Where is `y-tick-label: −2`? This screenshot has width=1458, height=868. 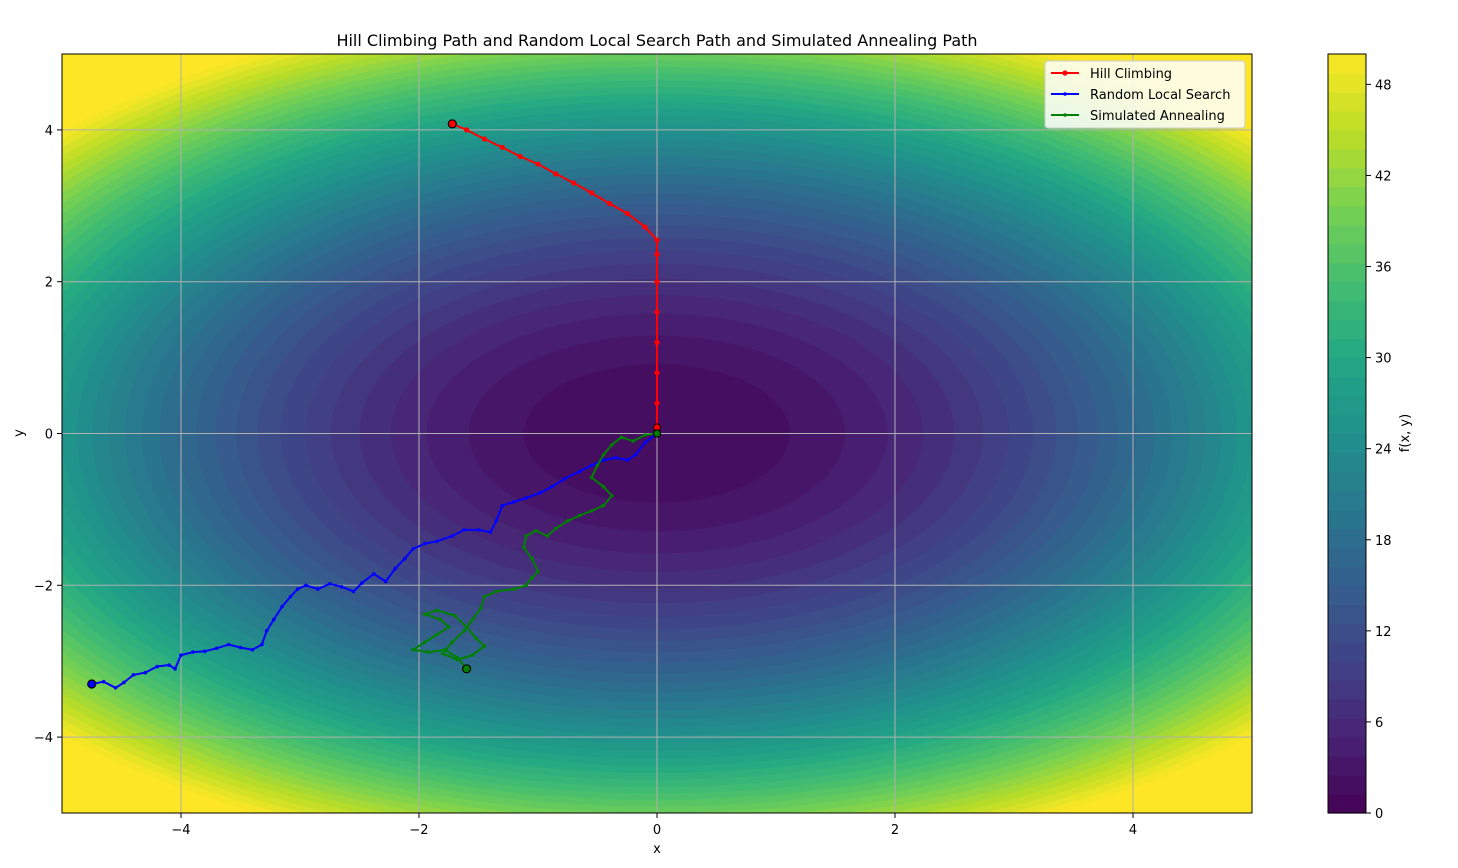 y-tick-label: −2 is located at coordinates (43, 586).